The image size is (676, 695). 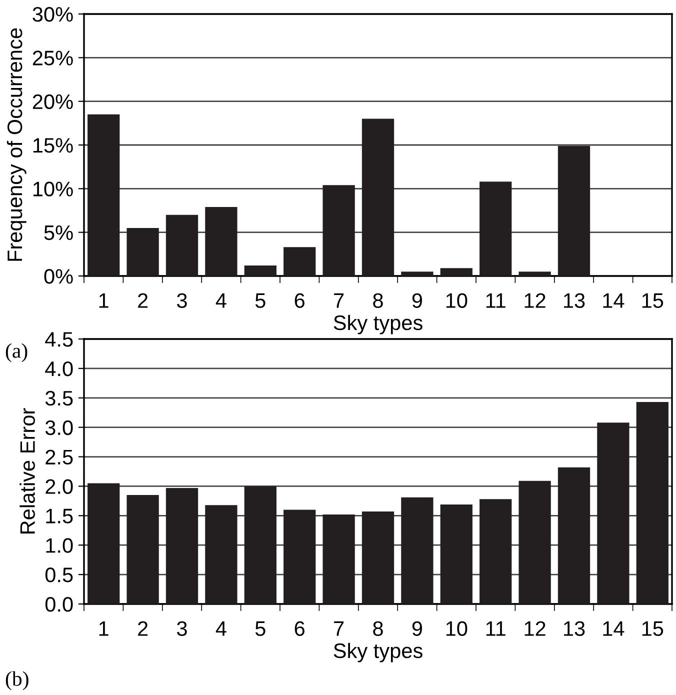 I want to click on y-tick-label: 0.0, so click(x=59, y=604).